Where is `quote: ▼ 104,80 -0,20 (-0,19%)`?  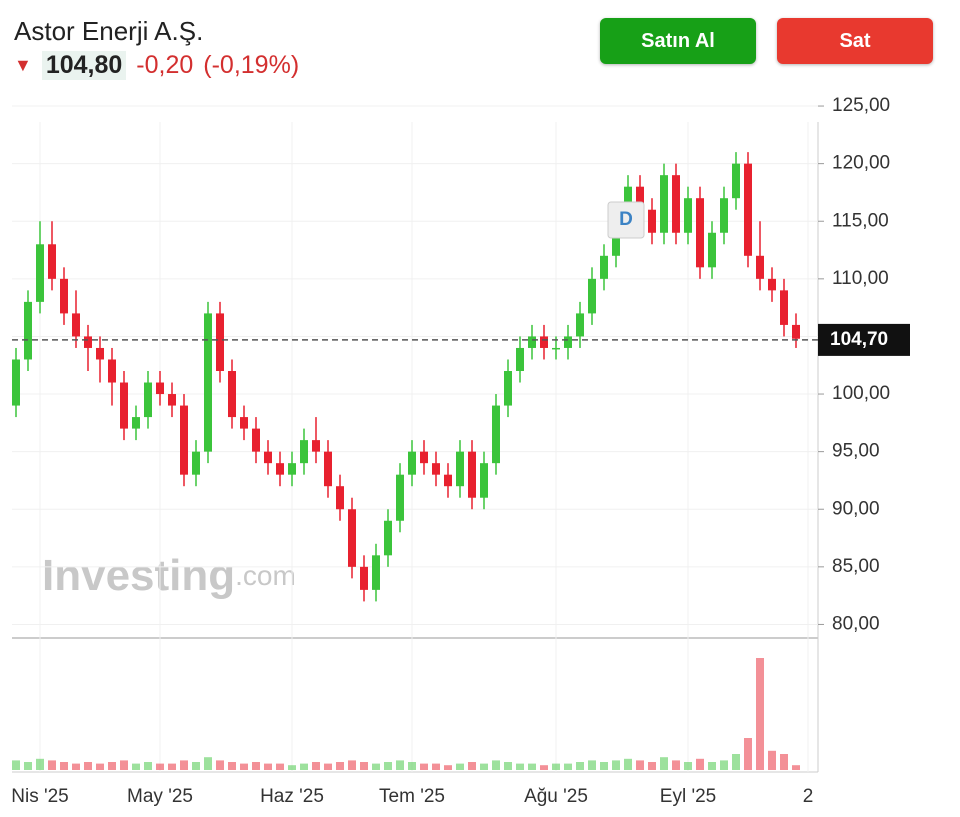
quote: ▼ 104,80 -0,20 (-0,19%) is located at coordinates (156, 65).